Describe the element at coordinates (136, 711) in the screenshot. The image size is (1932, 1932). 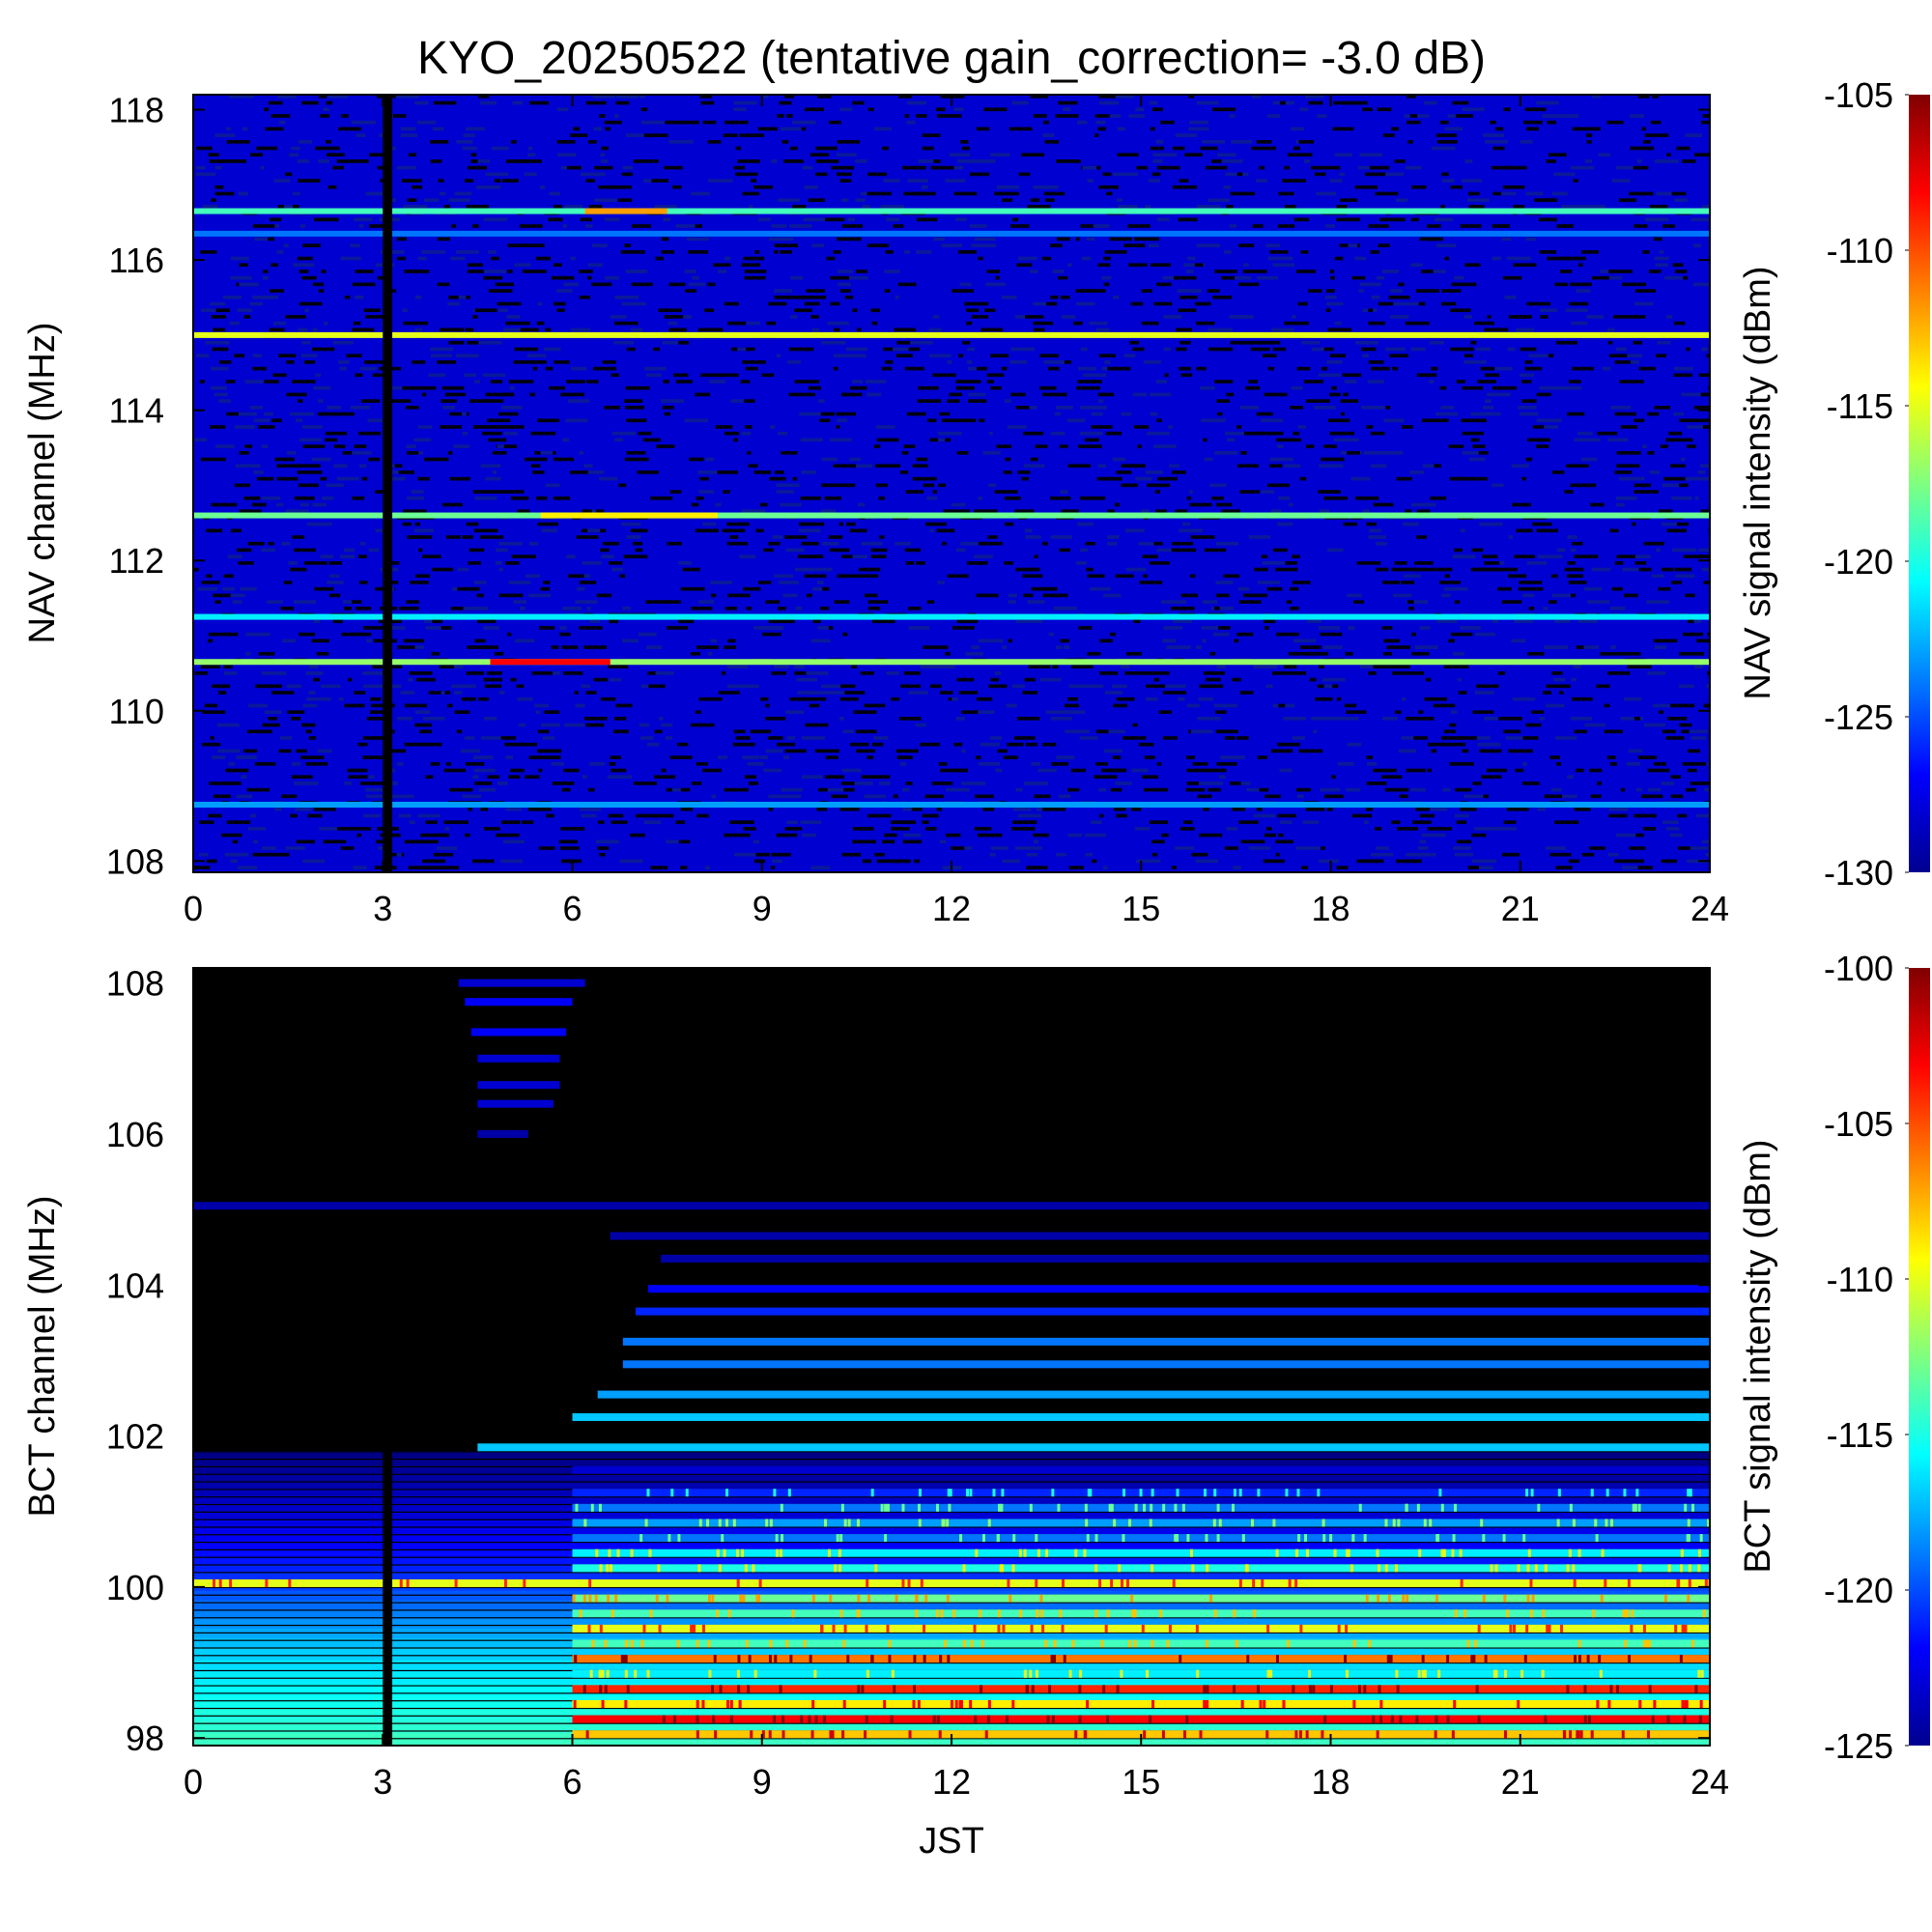
I see `y-tick-label: 110` at that location.